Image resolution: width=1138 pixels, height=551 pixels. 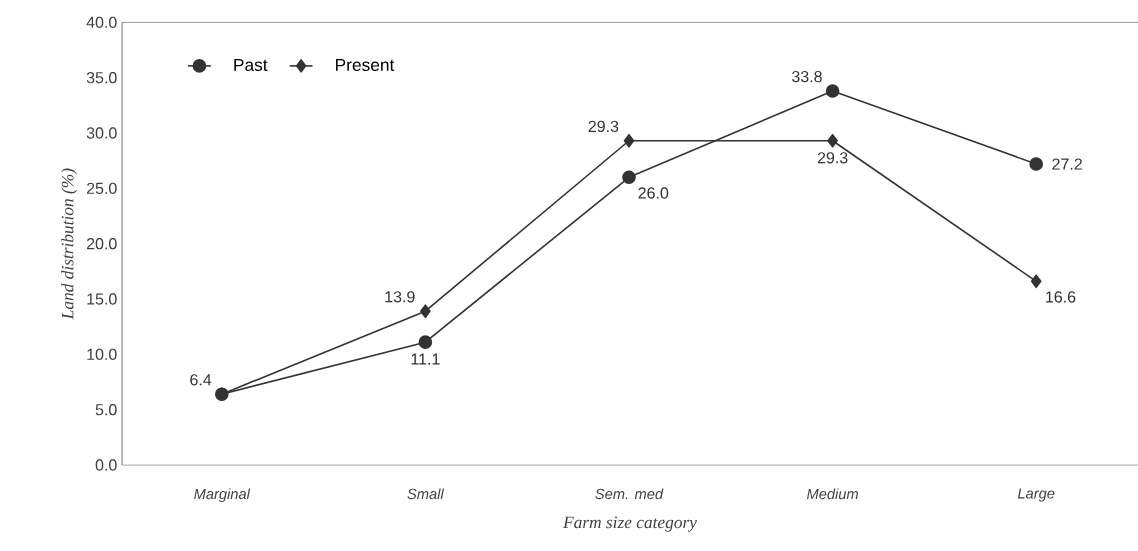 What do you see at coordinates (106, 465) in the screenshot?
I see `y-tick-label: 0.0` at bounding box center [106, 465].